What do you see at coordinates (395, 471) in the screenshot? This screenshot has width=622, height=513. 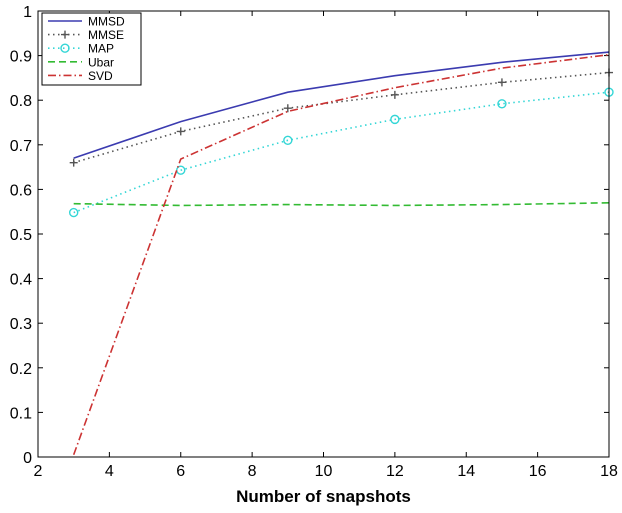 I see `x-tick-label: 12` at bounding box center [395, 471].